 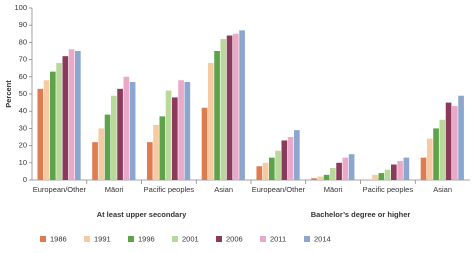 I want to click on y-tick-label: 90, so click(x=23, y=24).